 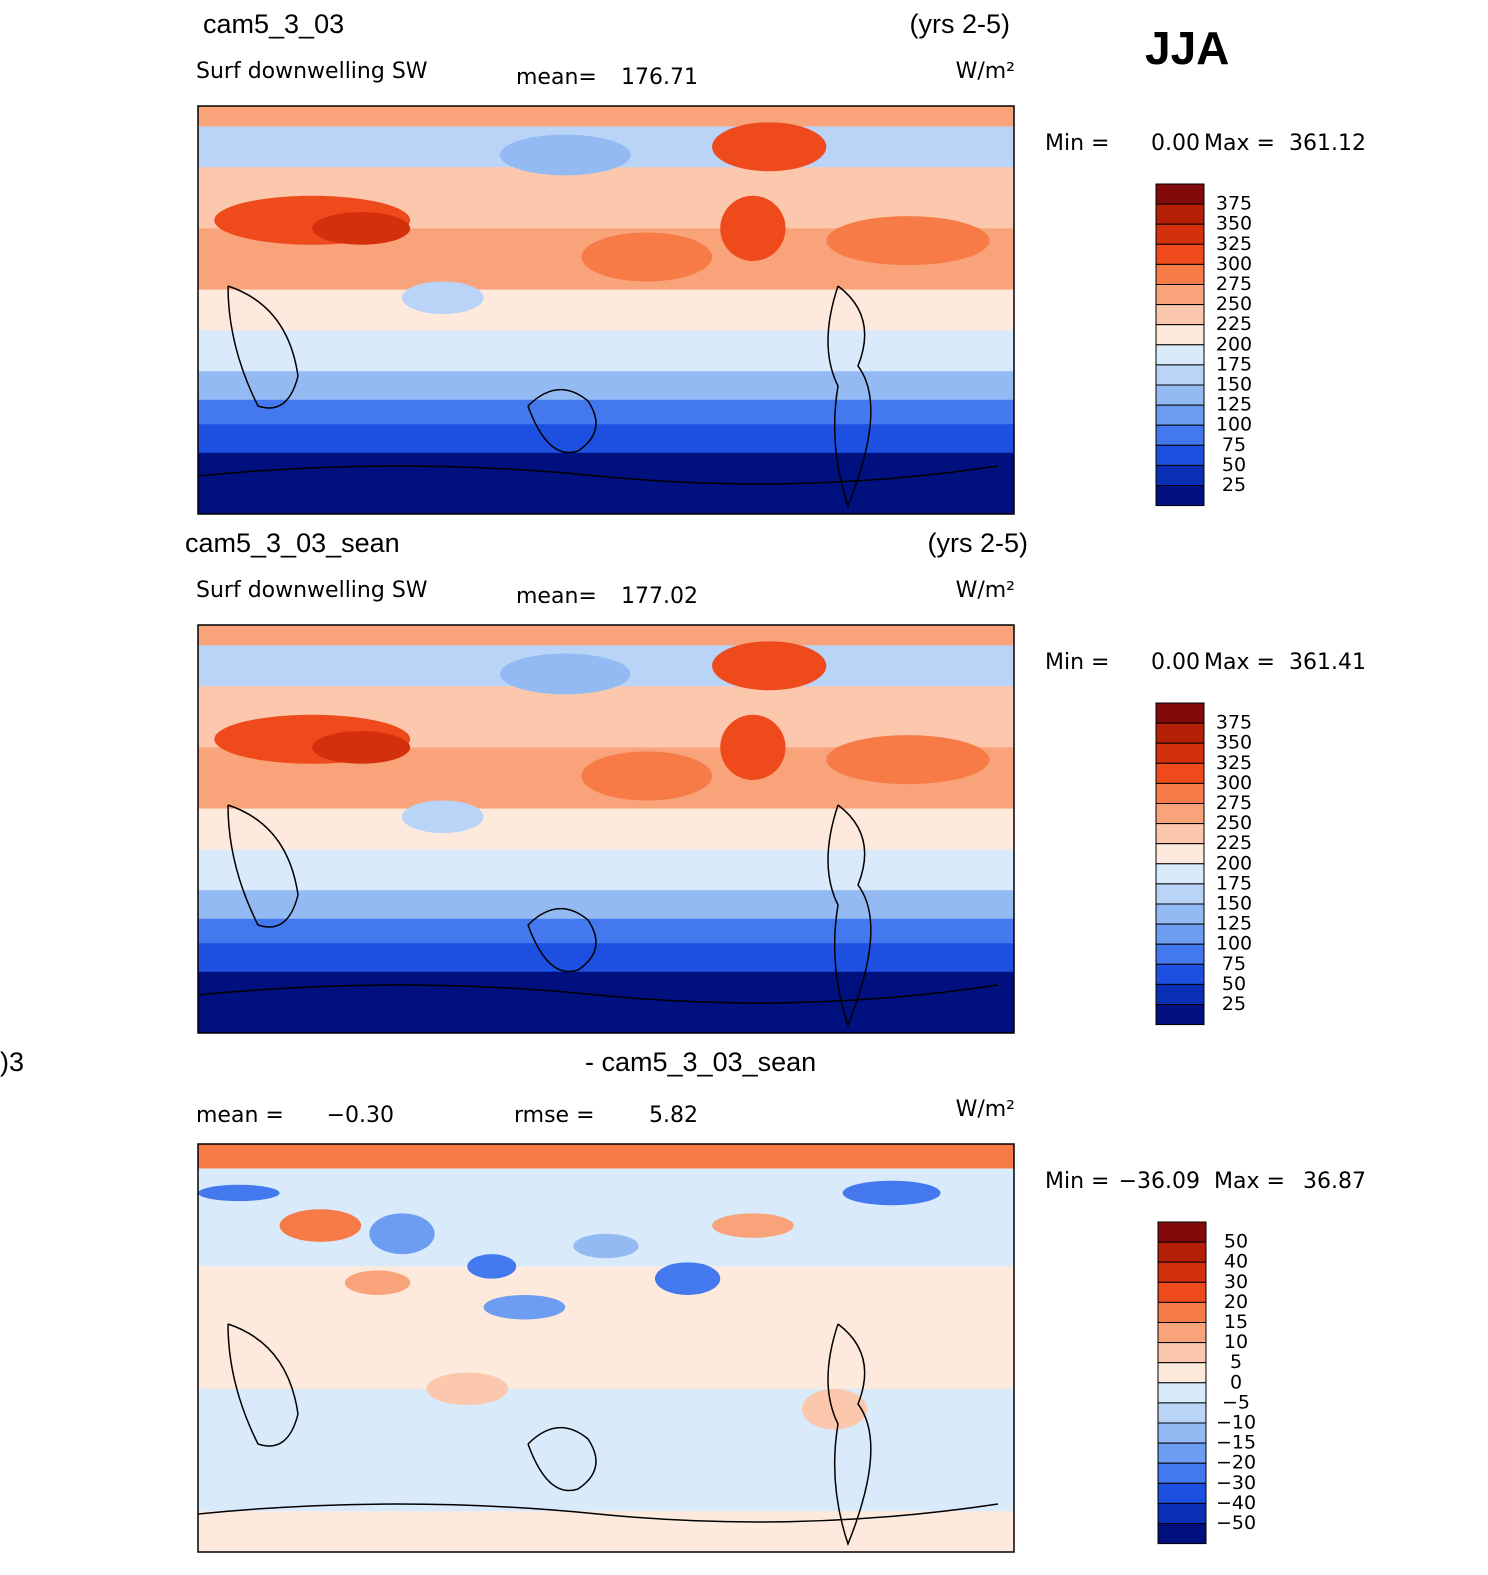 What do you see at coordinates (1234, 324) in the screenshot?
I see `colorbar-label: 225` at bounding box center [1234, 324].